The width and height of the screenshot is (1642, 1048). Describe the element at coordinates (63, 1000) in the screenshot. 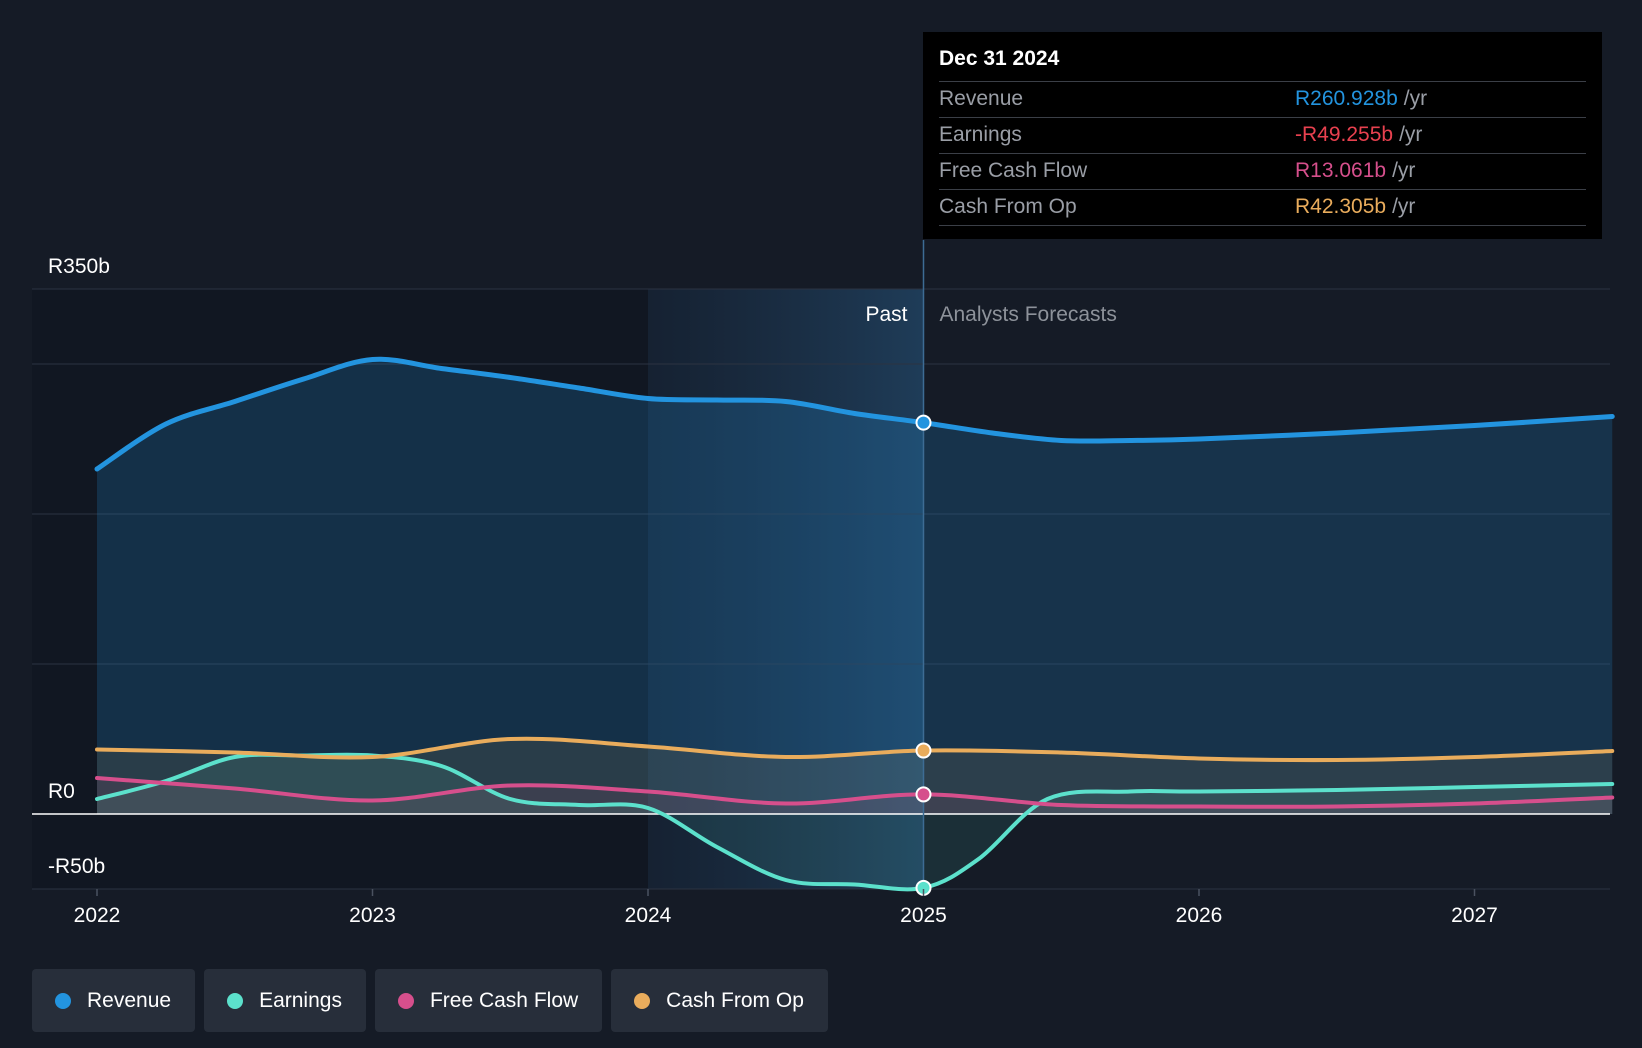

I see `revenue-dot-icon` at that location.